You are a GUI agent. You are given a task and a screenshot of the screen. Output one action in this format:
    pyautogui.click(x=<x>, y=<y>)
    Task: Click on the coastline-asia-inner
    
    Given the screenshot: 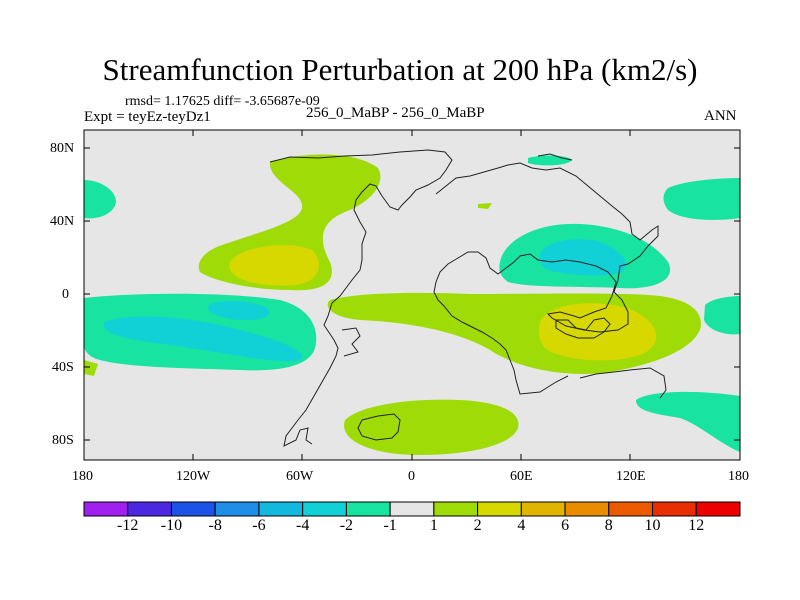 What is the action you would take?
    pyautogui.click(x=583, y=328)
    